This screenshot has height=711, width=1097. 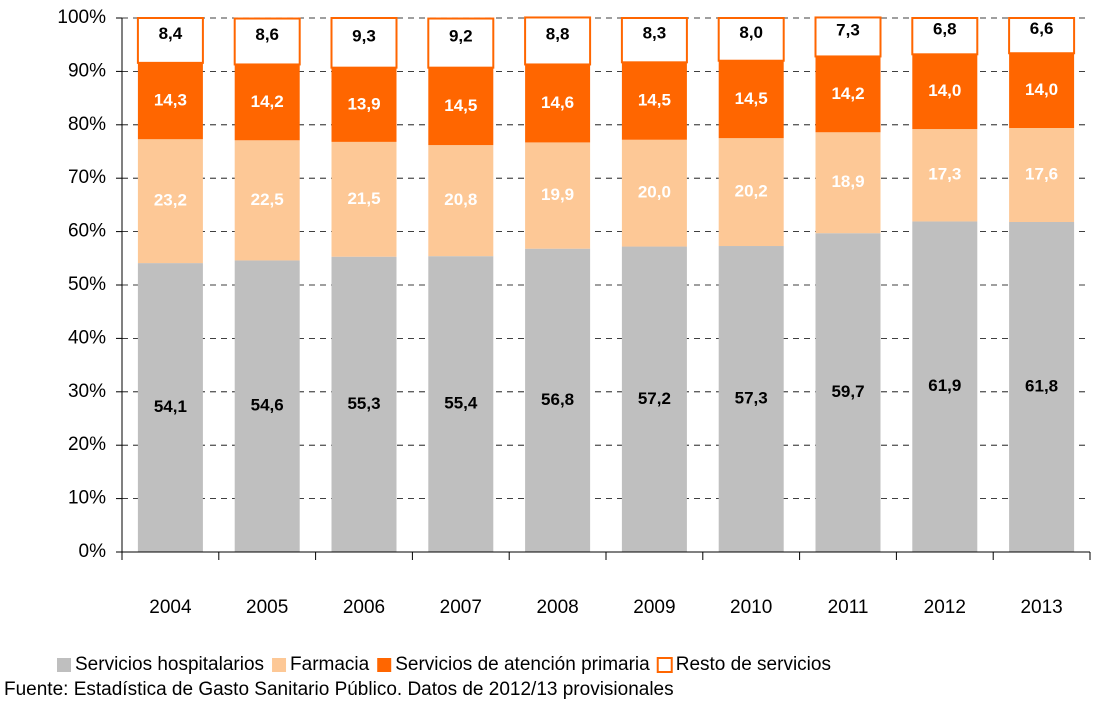 I want to click on value-label: 54,1, so click(x=170, y=406).